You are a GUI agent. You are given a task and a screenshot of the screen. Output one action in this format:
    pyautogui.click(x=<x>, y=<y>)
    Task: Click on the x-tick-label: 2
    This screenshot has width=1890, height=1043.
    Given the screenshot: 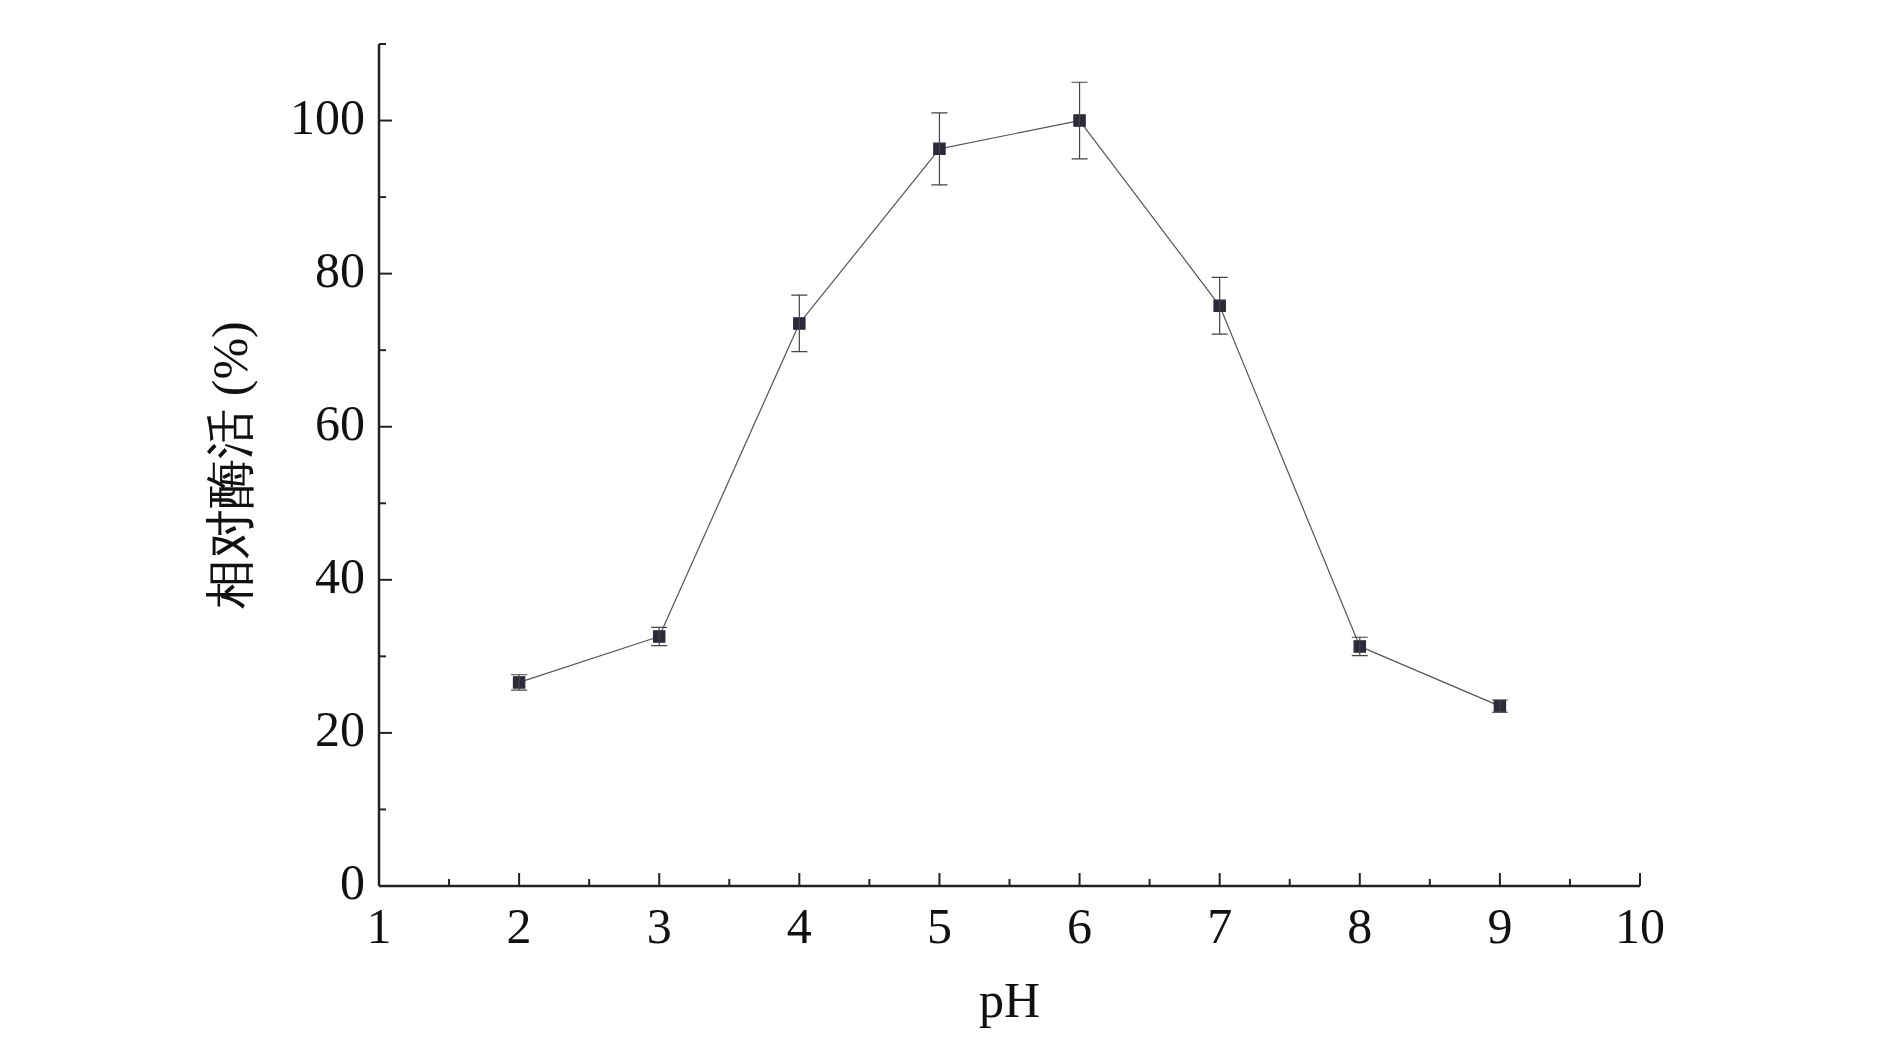 What is the action you would take?
    pyautogui.click(x=519, y=926)
    